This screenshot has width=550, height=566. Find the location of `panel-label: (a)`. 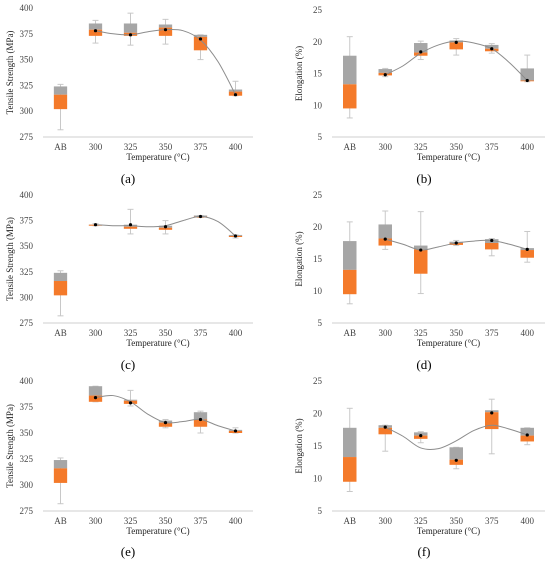

panel-label: (a) is located at coordinates (128, 178).